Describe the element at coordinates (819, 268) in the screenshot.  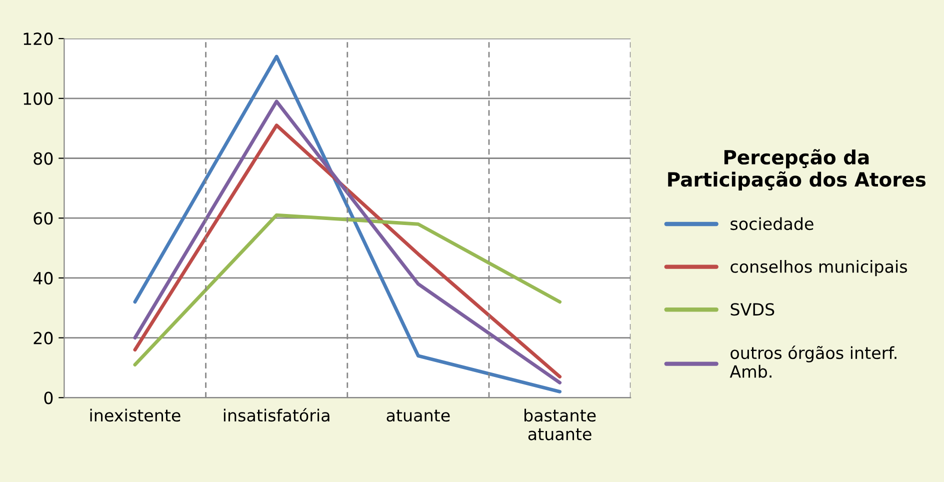
I see `legend-label: conselhos municipais` at that location.